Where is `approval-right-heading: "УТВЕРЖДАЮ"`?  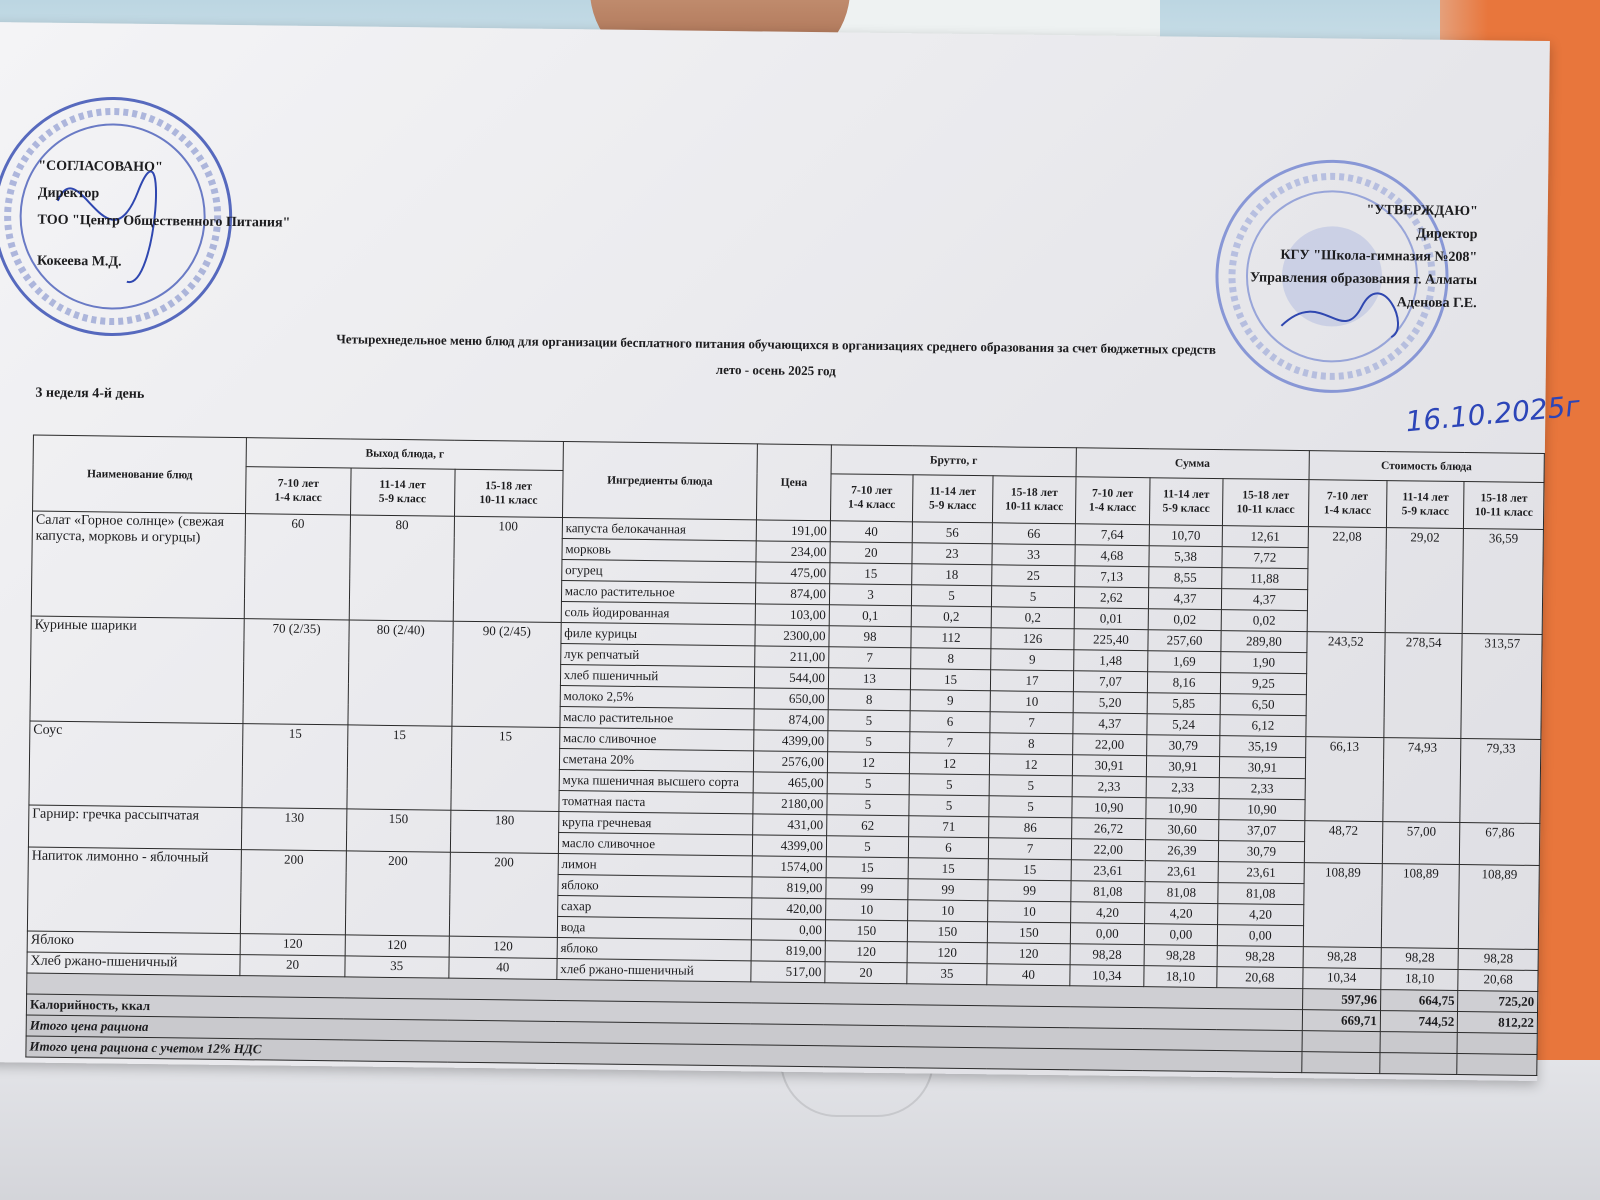 approval-right-heading: "УТВЕРЖДАЮ" is located at coordinates (1422, 211).